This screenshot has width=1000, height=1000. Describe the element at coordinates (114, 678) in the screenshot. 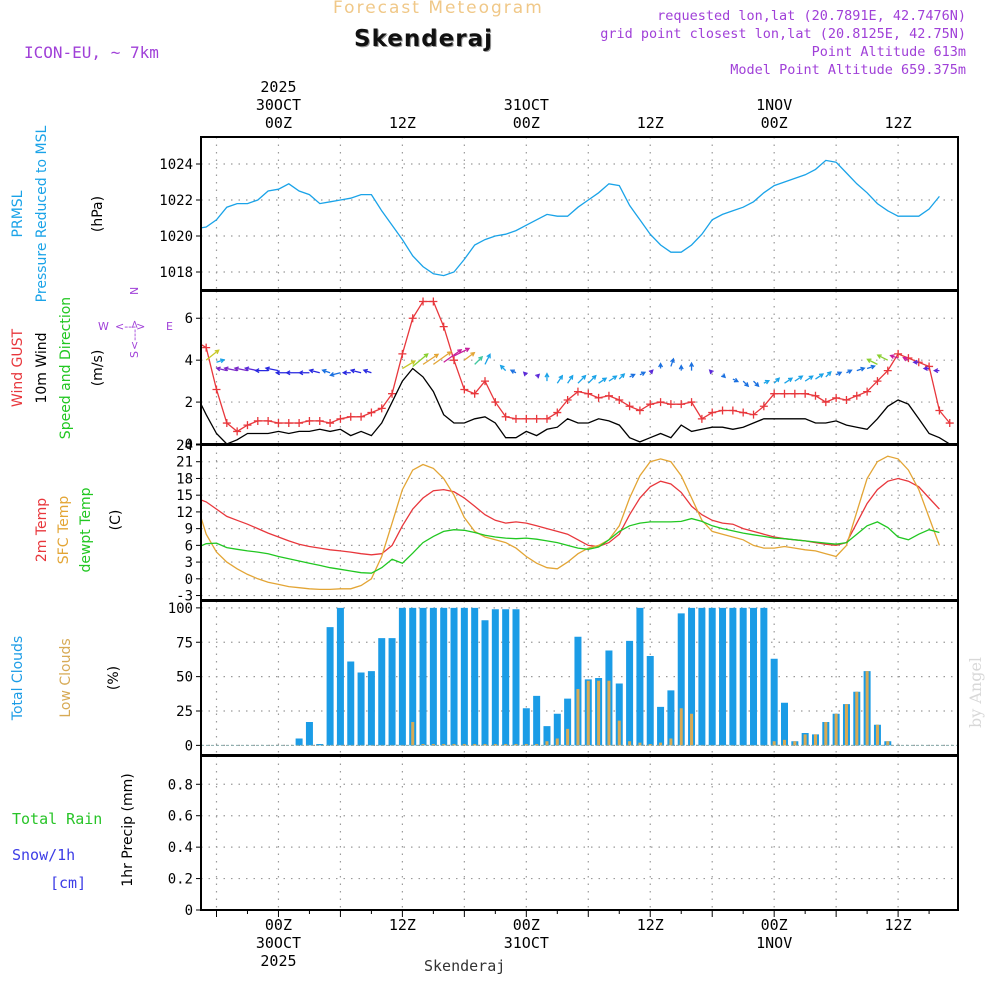

I see `clouds-unit: (%)` at that location.